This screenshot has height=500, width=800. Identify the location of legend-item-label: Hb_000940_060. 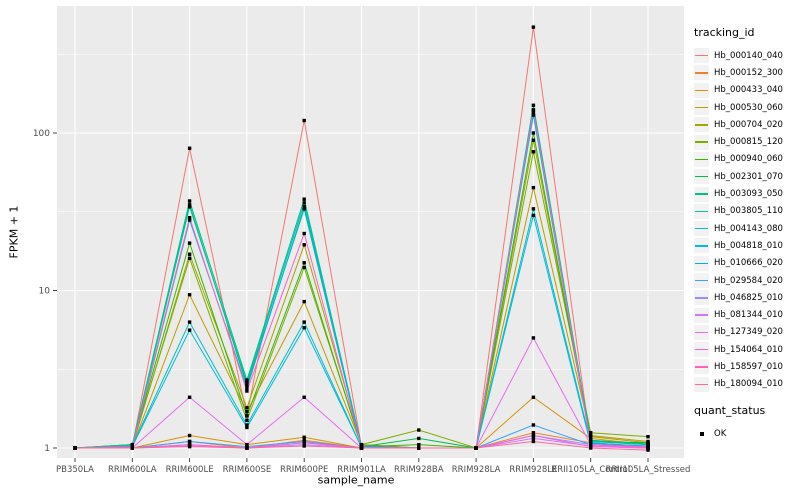
(748, 159).